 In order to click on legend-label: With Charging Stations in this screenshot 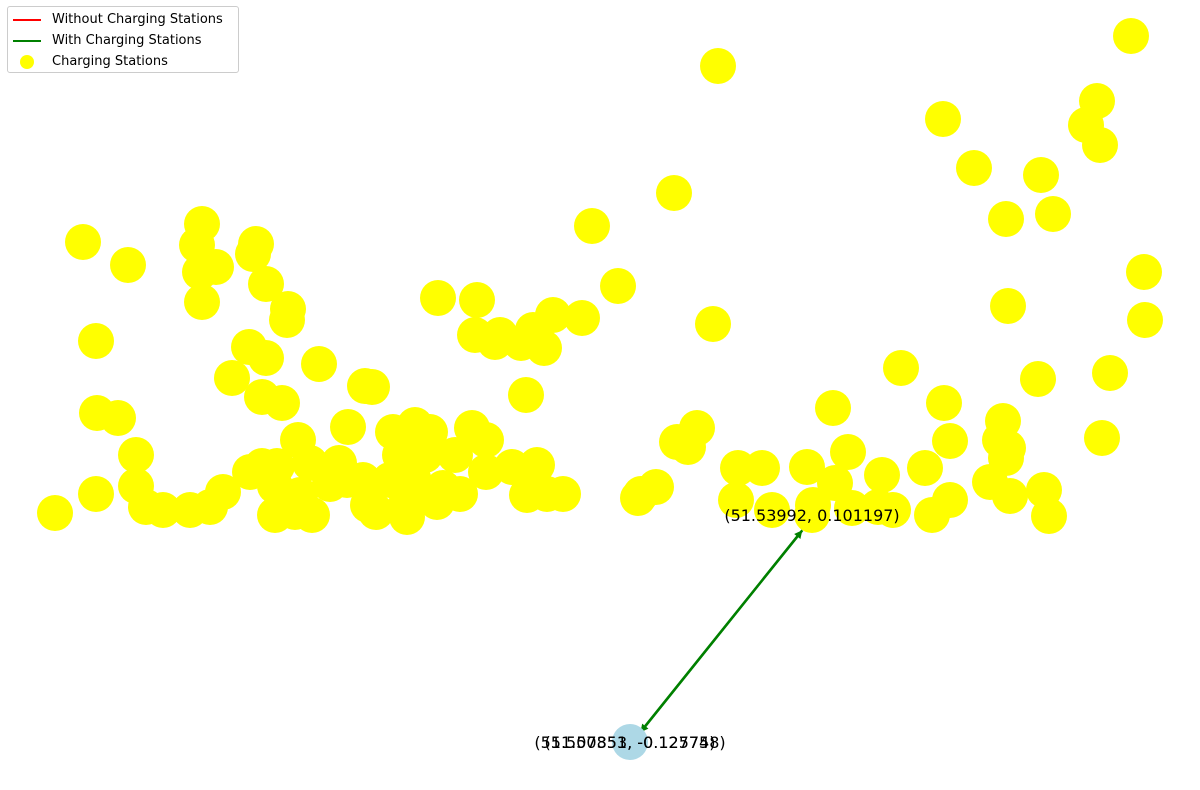, I will do `click(127, 40)`.